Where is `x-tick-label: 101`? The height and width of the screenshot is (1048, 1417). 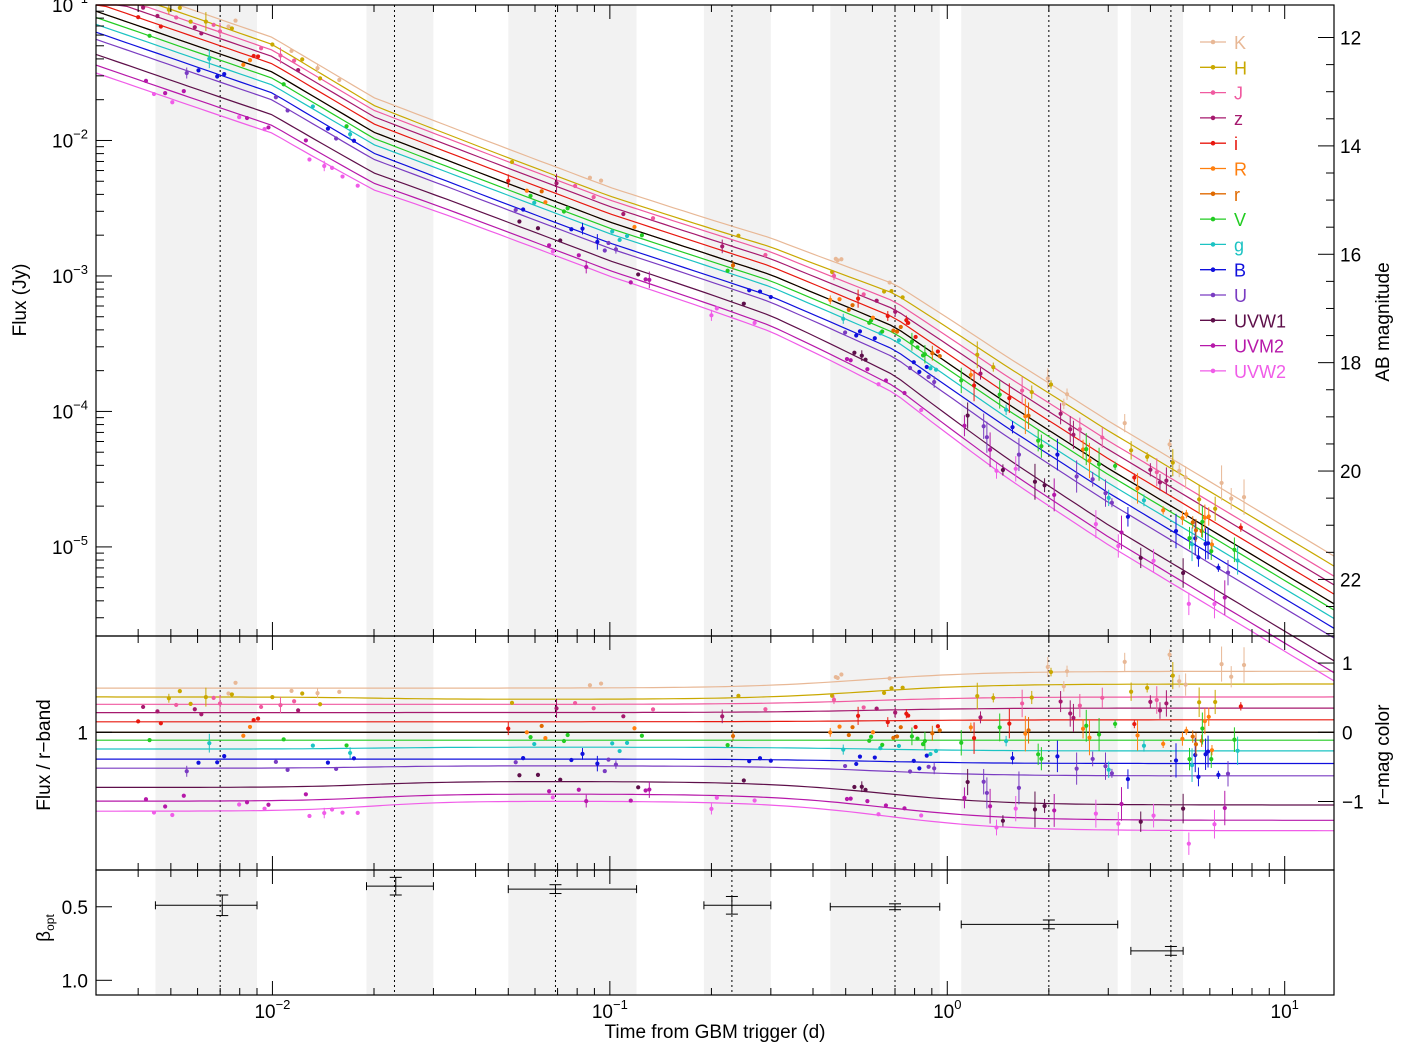 x-tick-label: 101 is located at coordinates (1285, 1010).